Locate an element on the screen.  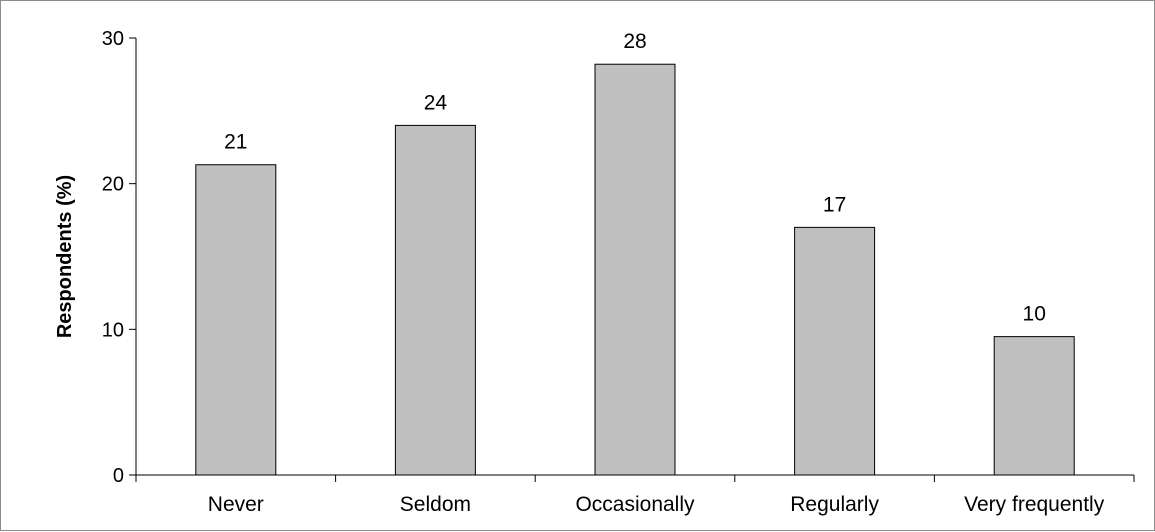
data-label: 28 is located at coordinates (634, 41).